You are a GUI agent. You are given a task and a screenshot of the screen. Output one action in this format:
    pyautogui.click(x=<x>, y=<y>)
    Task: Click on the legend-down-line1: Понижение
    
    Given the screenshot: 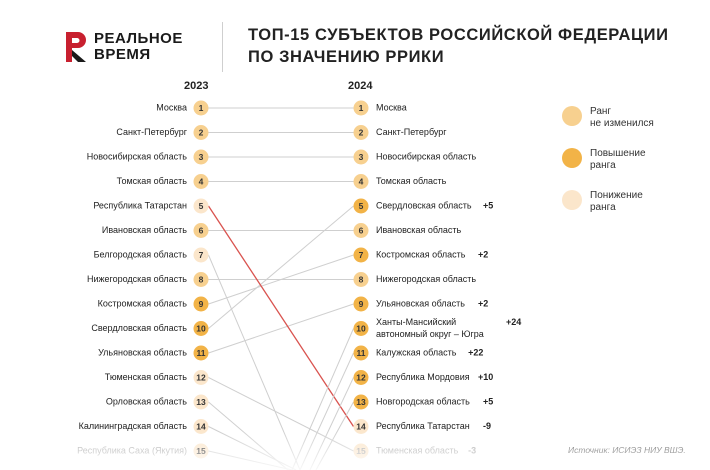 What is the action you would take?
    pyautogui.click(x=616, y=195)
    